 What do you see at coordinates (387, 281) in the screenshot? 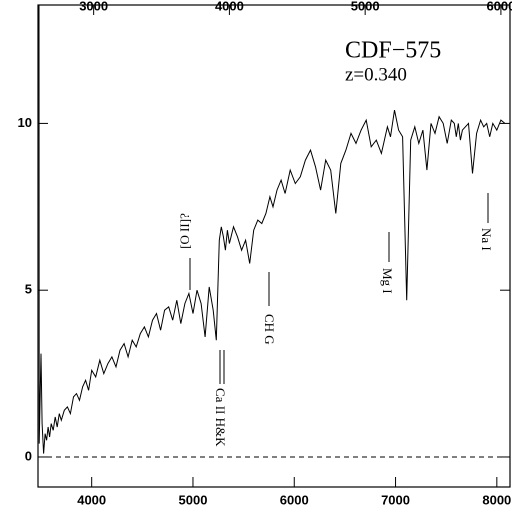
I see `line-label: Mg I` at bounding box center [387, 281].